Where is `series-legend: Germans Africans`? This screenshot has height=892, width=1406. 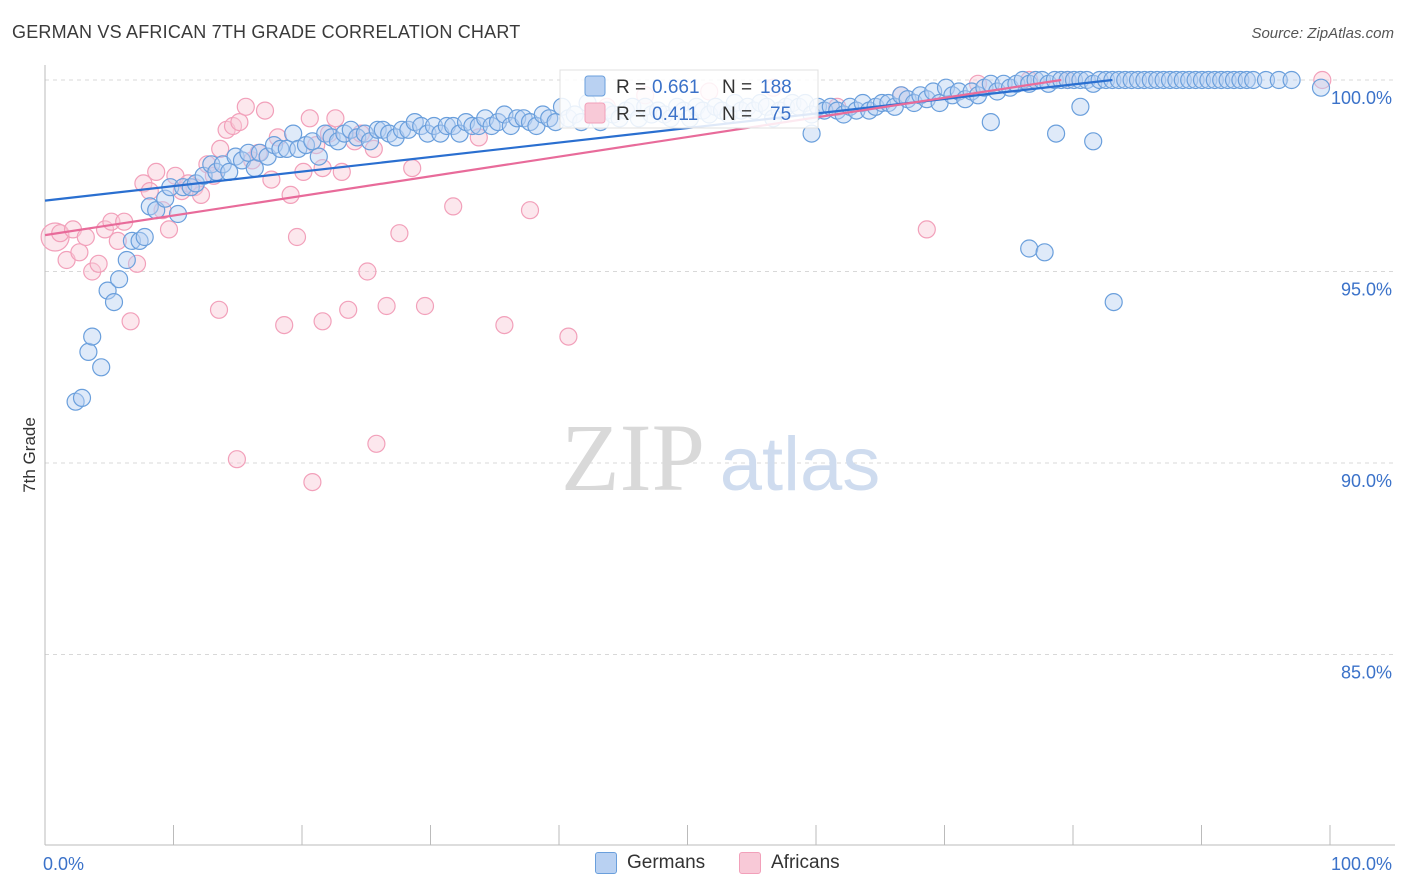
series-legend: Germans Africans is located at coordinates (703, 864).